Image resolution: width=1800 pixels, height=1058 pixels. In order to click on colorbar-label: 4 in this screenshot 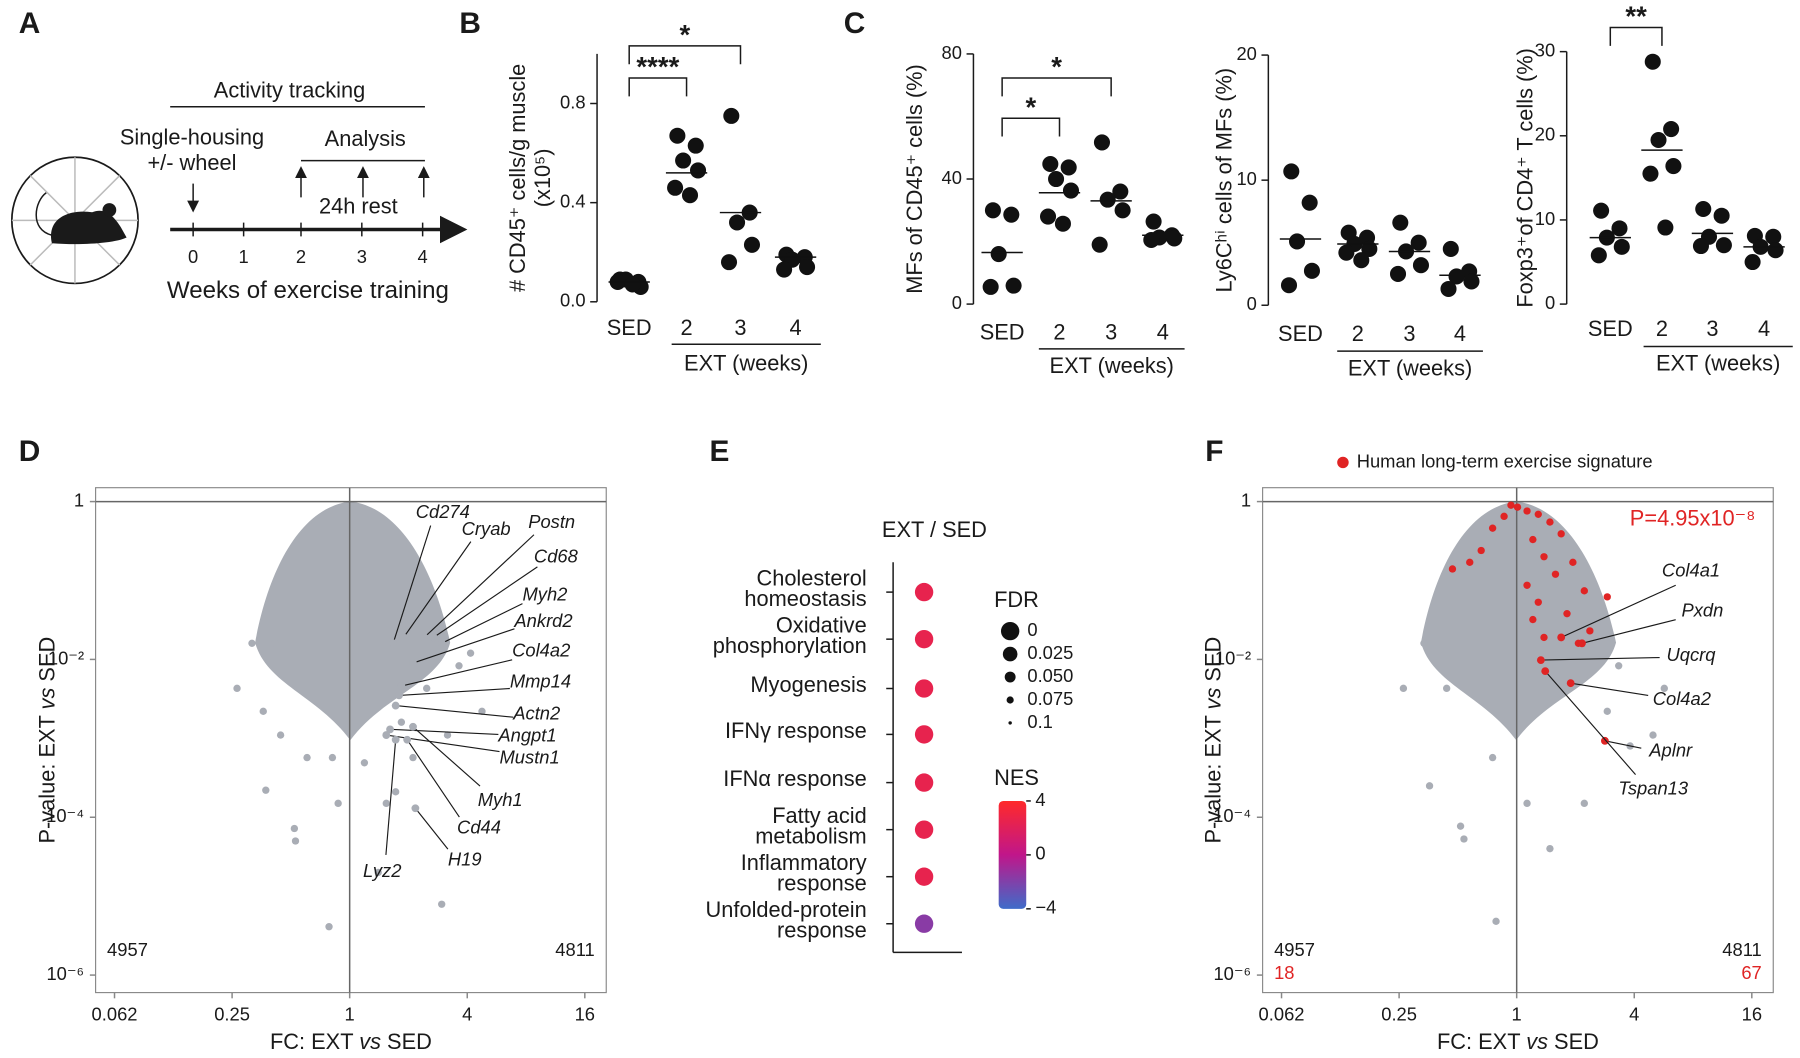, I will do `click(1040, 799)`.